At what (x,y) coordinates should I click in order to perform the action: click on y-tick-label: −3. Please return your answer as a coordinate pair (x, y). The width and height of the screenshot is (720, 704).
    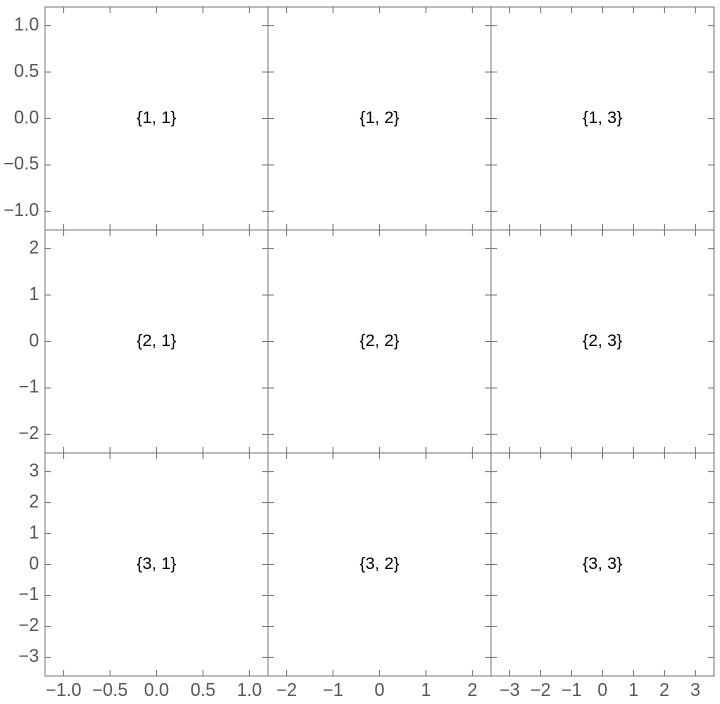
    Looking at the image, I should click on (28, 656).